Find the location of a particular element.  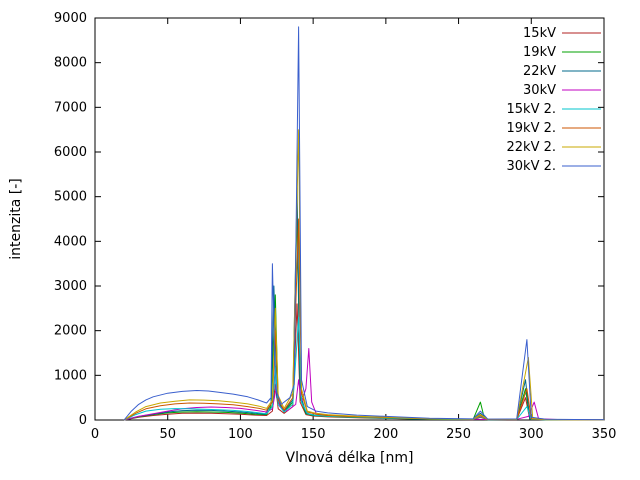

legend-label-15kv: 15kV is located at coordinates (539, 33).